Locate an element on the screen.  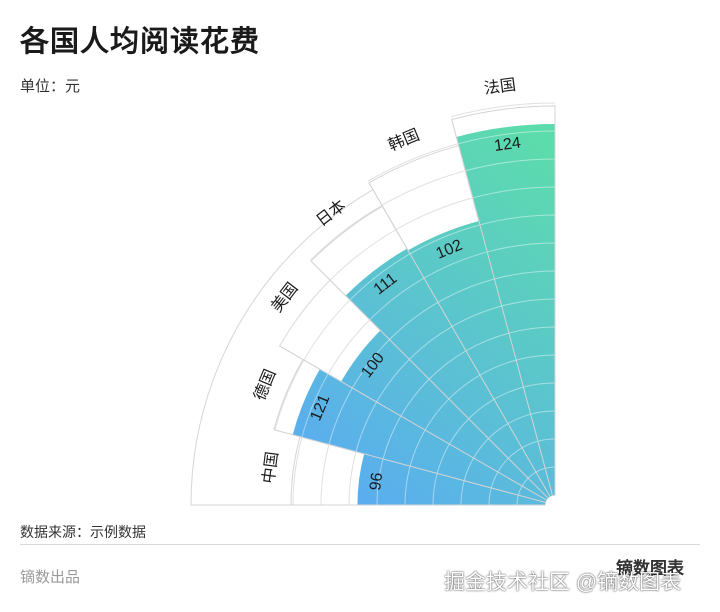
category-label-4: 韩国 is located at coordinates (404, 140).